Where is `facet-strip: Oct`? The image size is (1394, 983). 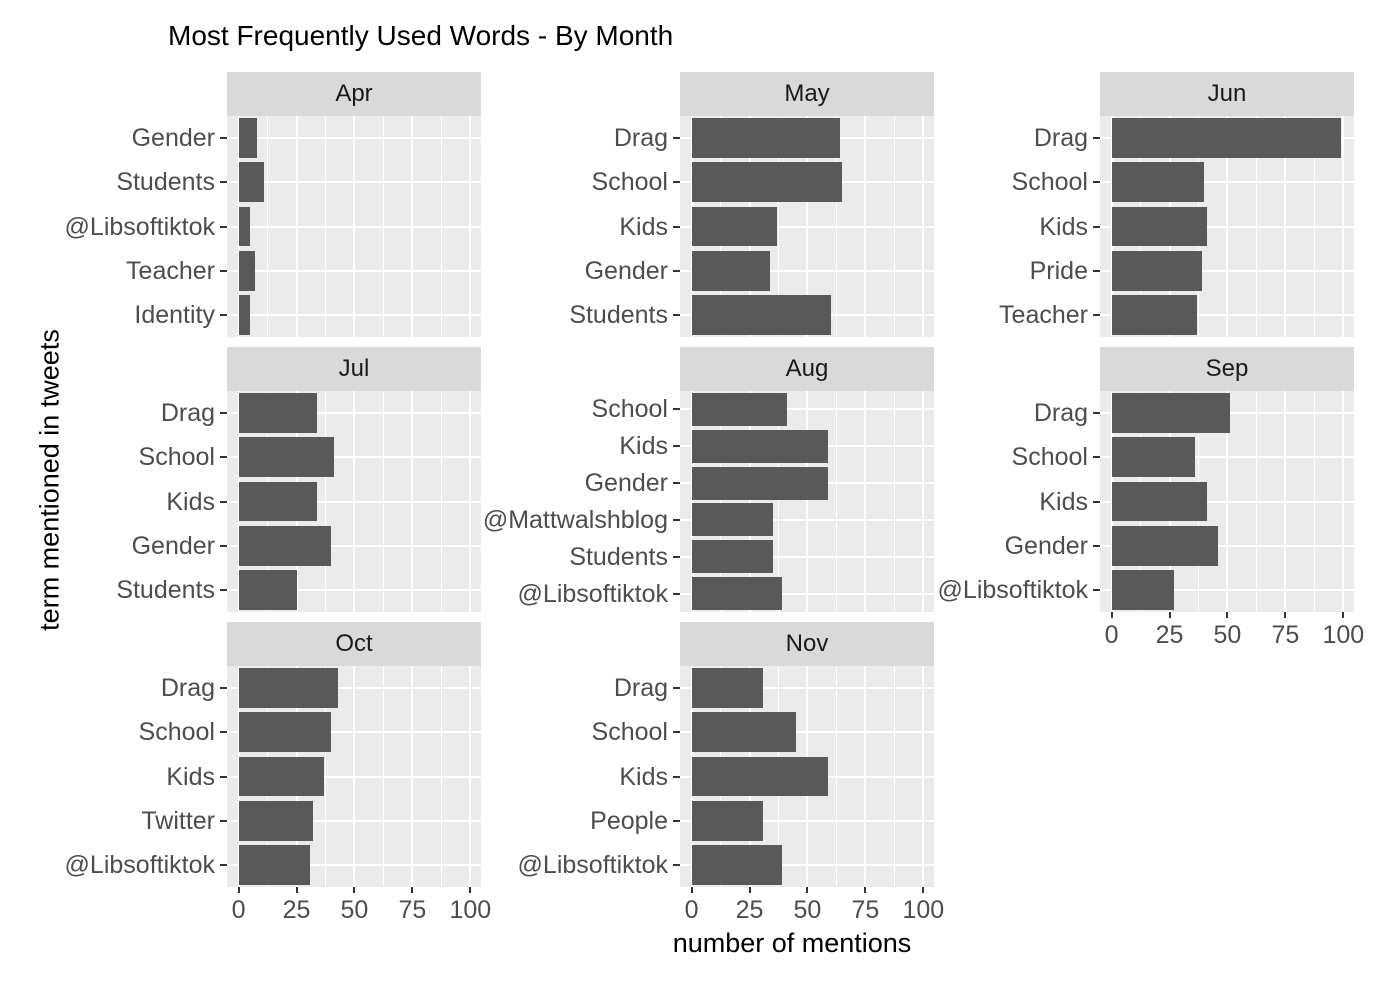 facet-strip: Oct is located at coordinates (354, 644).